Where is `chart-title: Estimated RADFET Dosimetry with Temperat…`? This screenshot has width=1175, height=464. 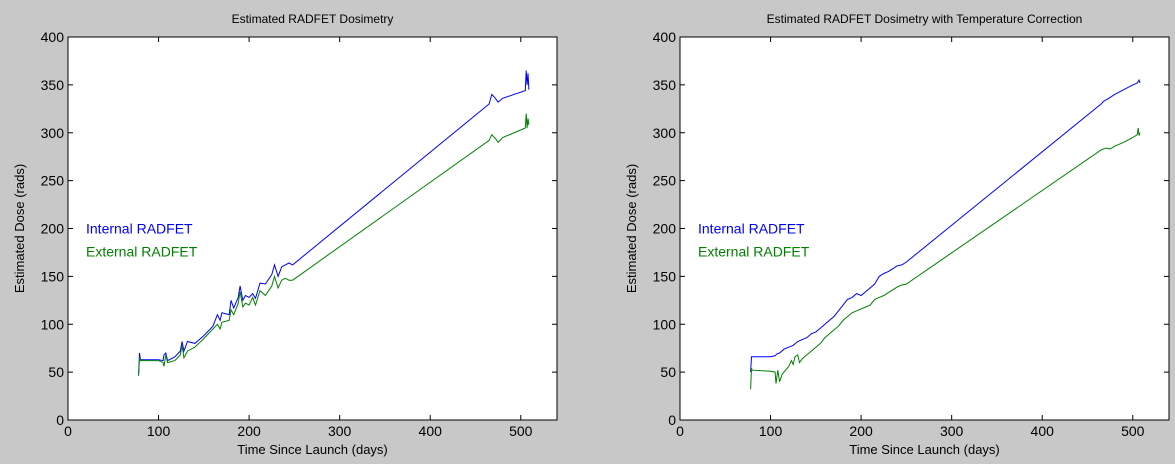
chart-title: Estimated RADFET Dosimetry with Temperat… is located at coordinates (925, 19).